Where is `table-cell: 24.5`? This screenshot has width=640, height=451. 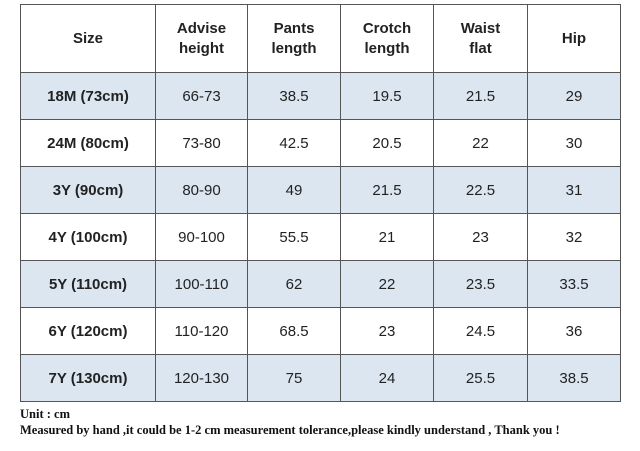
table-cell: 24.5 is located at coordinates (480, 331).